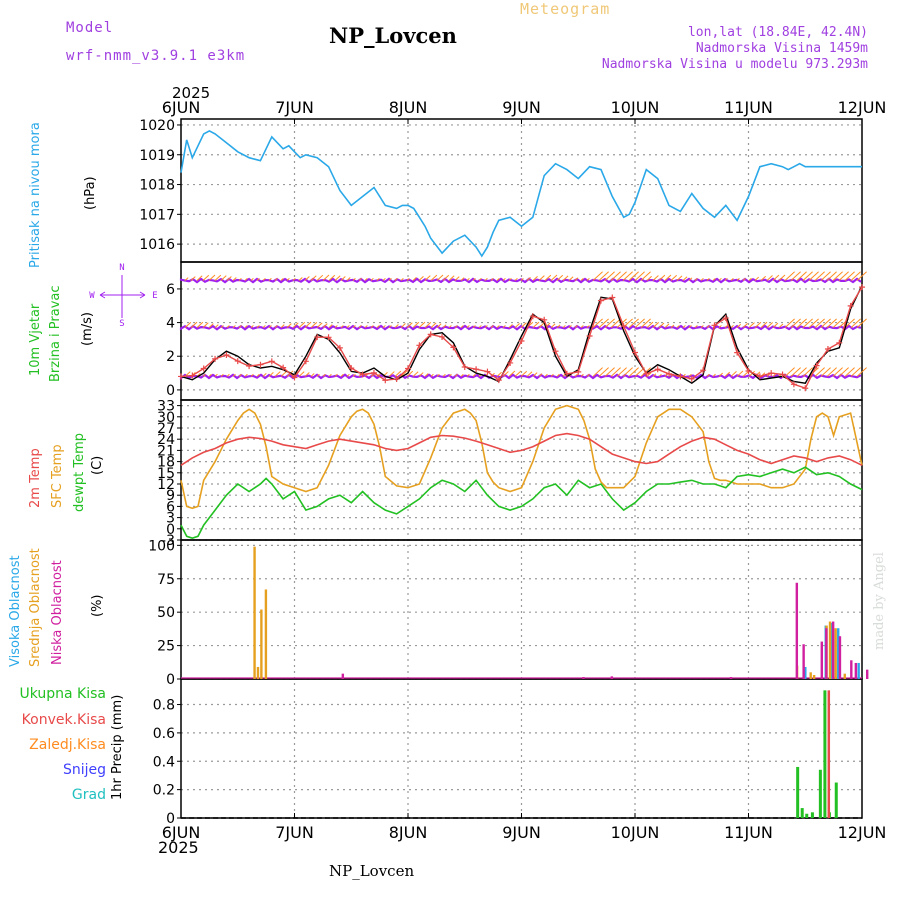  Describe the element at coordinates (166, 474) in the screenshot. I see `y-tick-label: 15` at that location.